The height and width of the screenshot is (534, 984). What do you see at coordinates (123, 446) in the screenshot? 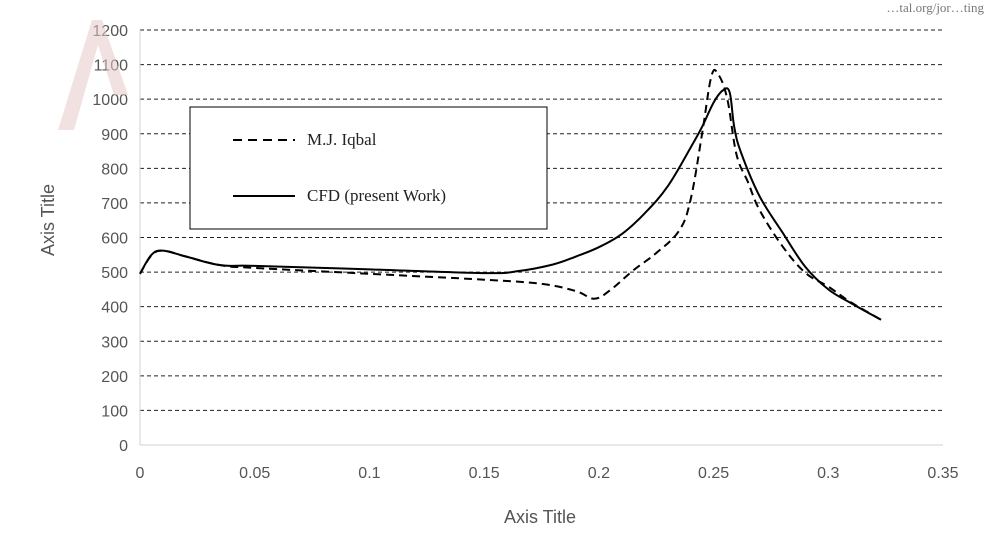
I see `y-tick-label: 0` at bounding box center [123, 446].